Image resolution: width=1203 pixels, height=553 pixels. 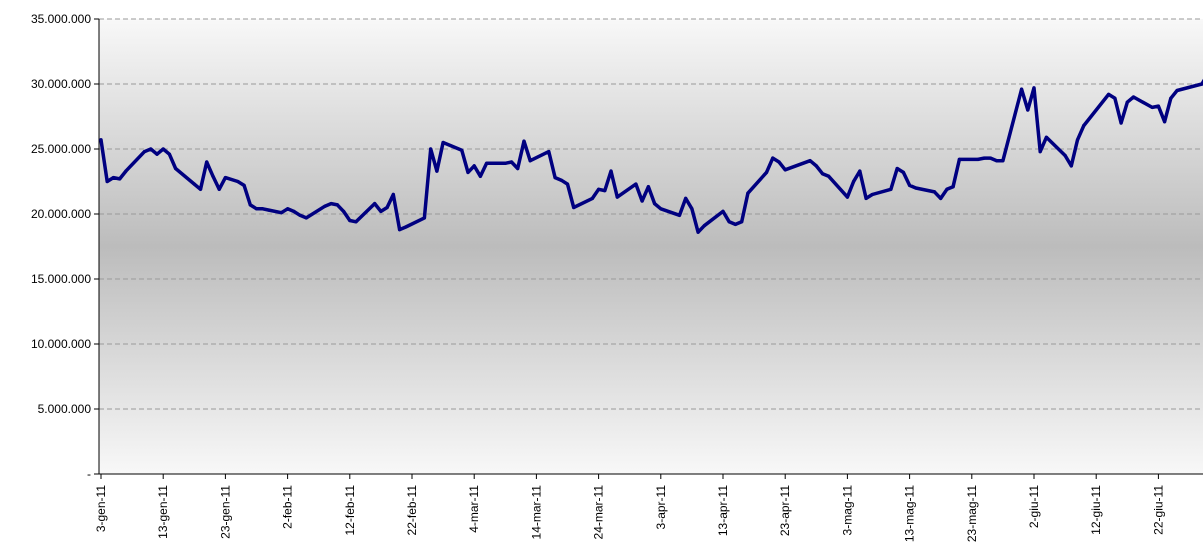 What do you see at coordinates (847, 510) in the screenshot?
I see `x-tick-label-12: 3-mag-11` at bounding box center [847, 510].